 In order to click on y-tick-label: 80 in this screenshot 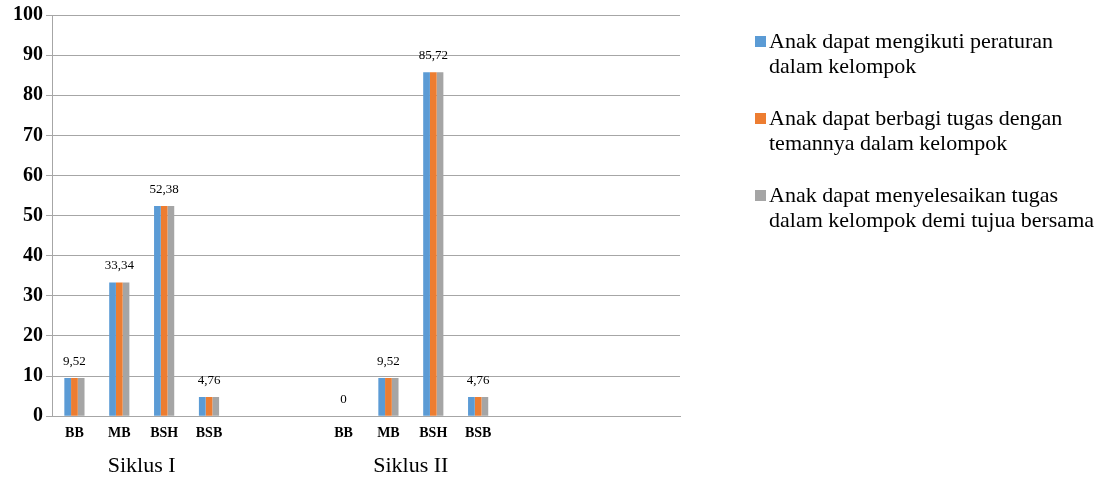, I will do `click(33, 93)`.